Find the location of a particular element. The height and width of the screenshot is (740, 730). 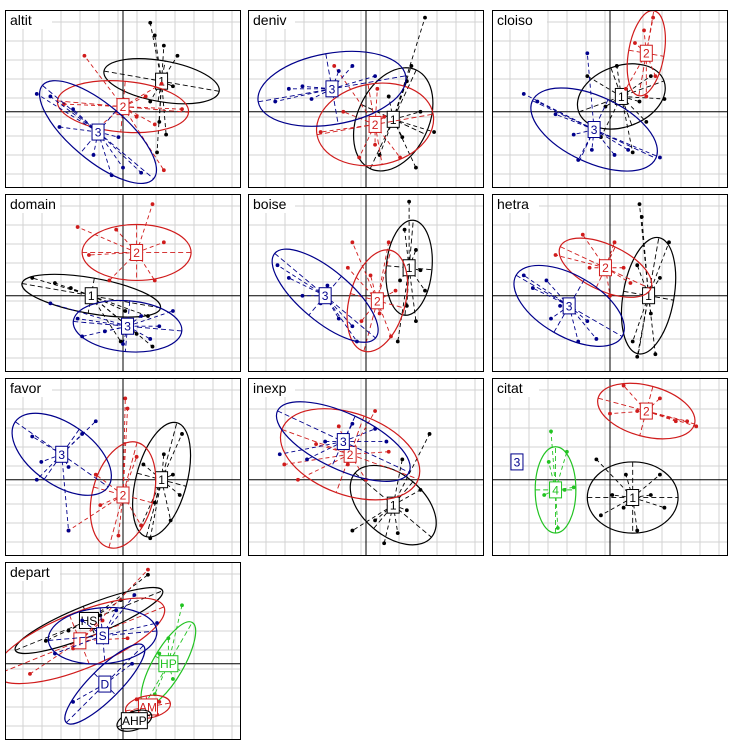

group-label-2: 2 is located at coordinates (605, 268).